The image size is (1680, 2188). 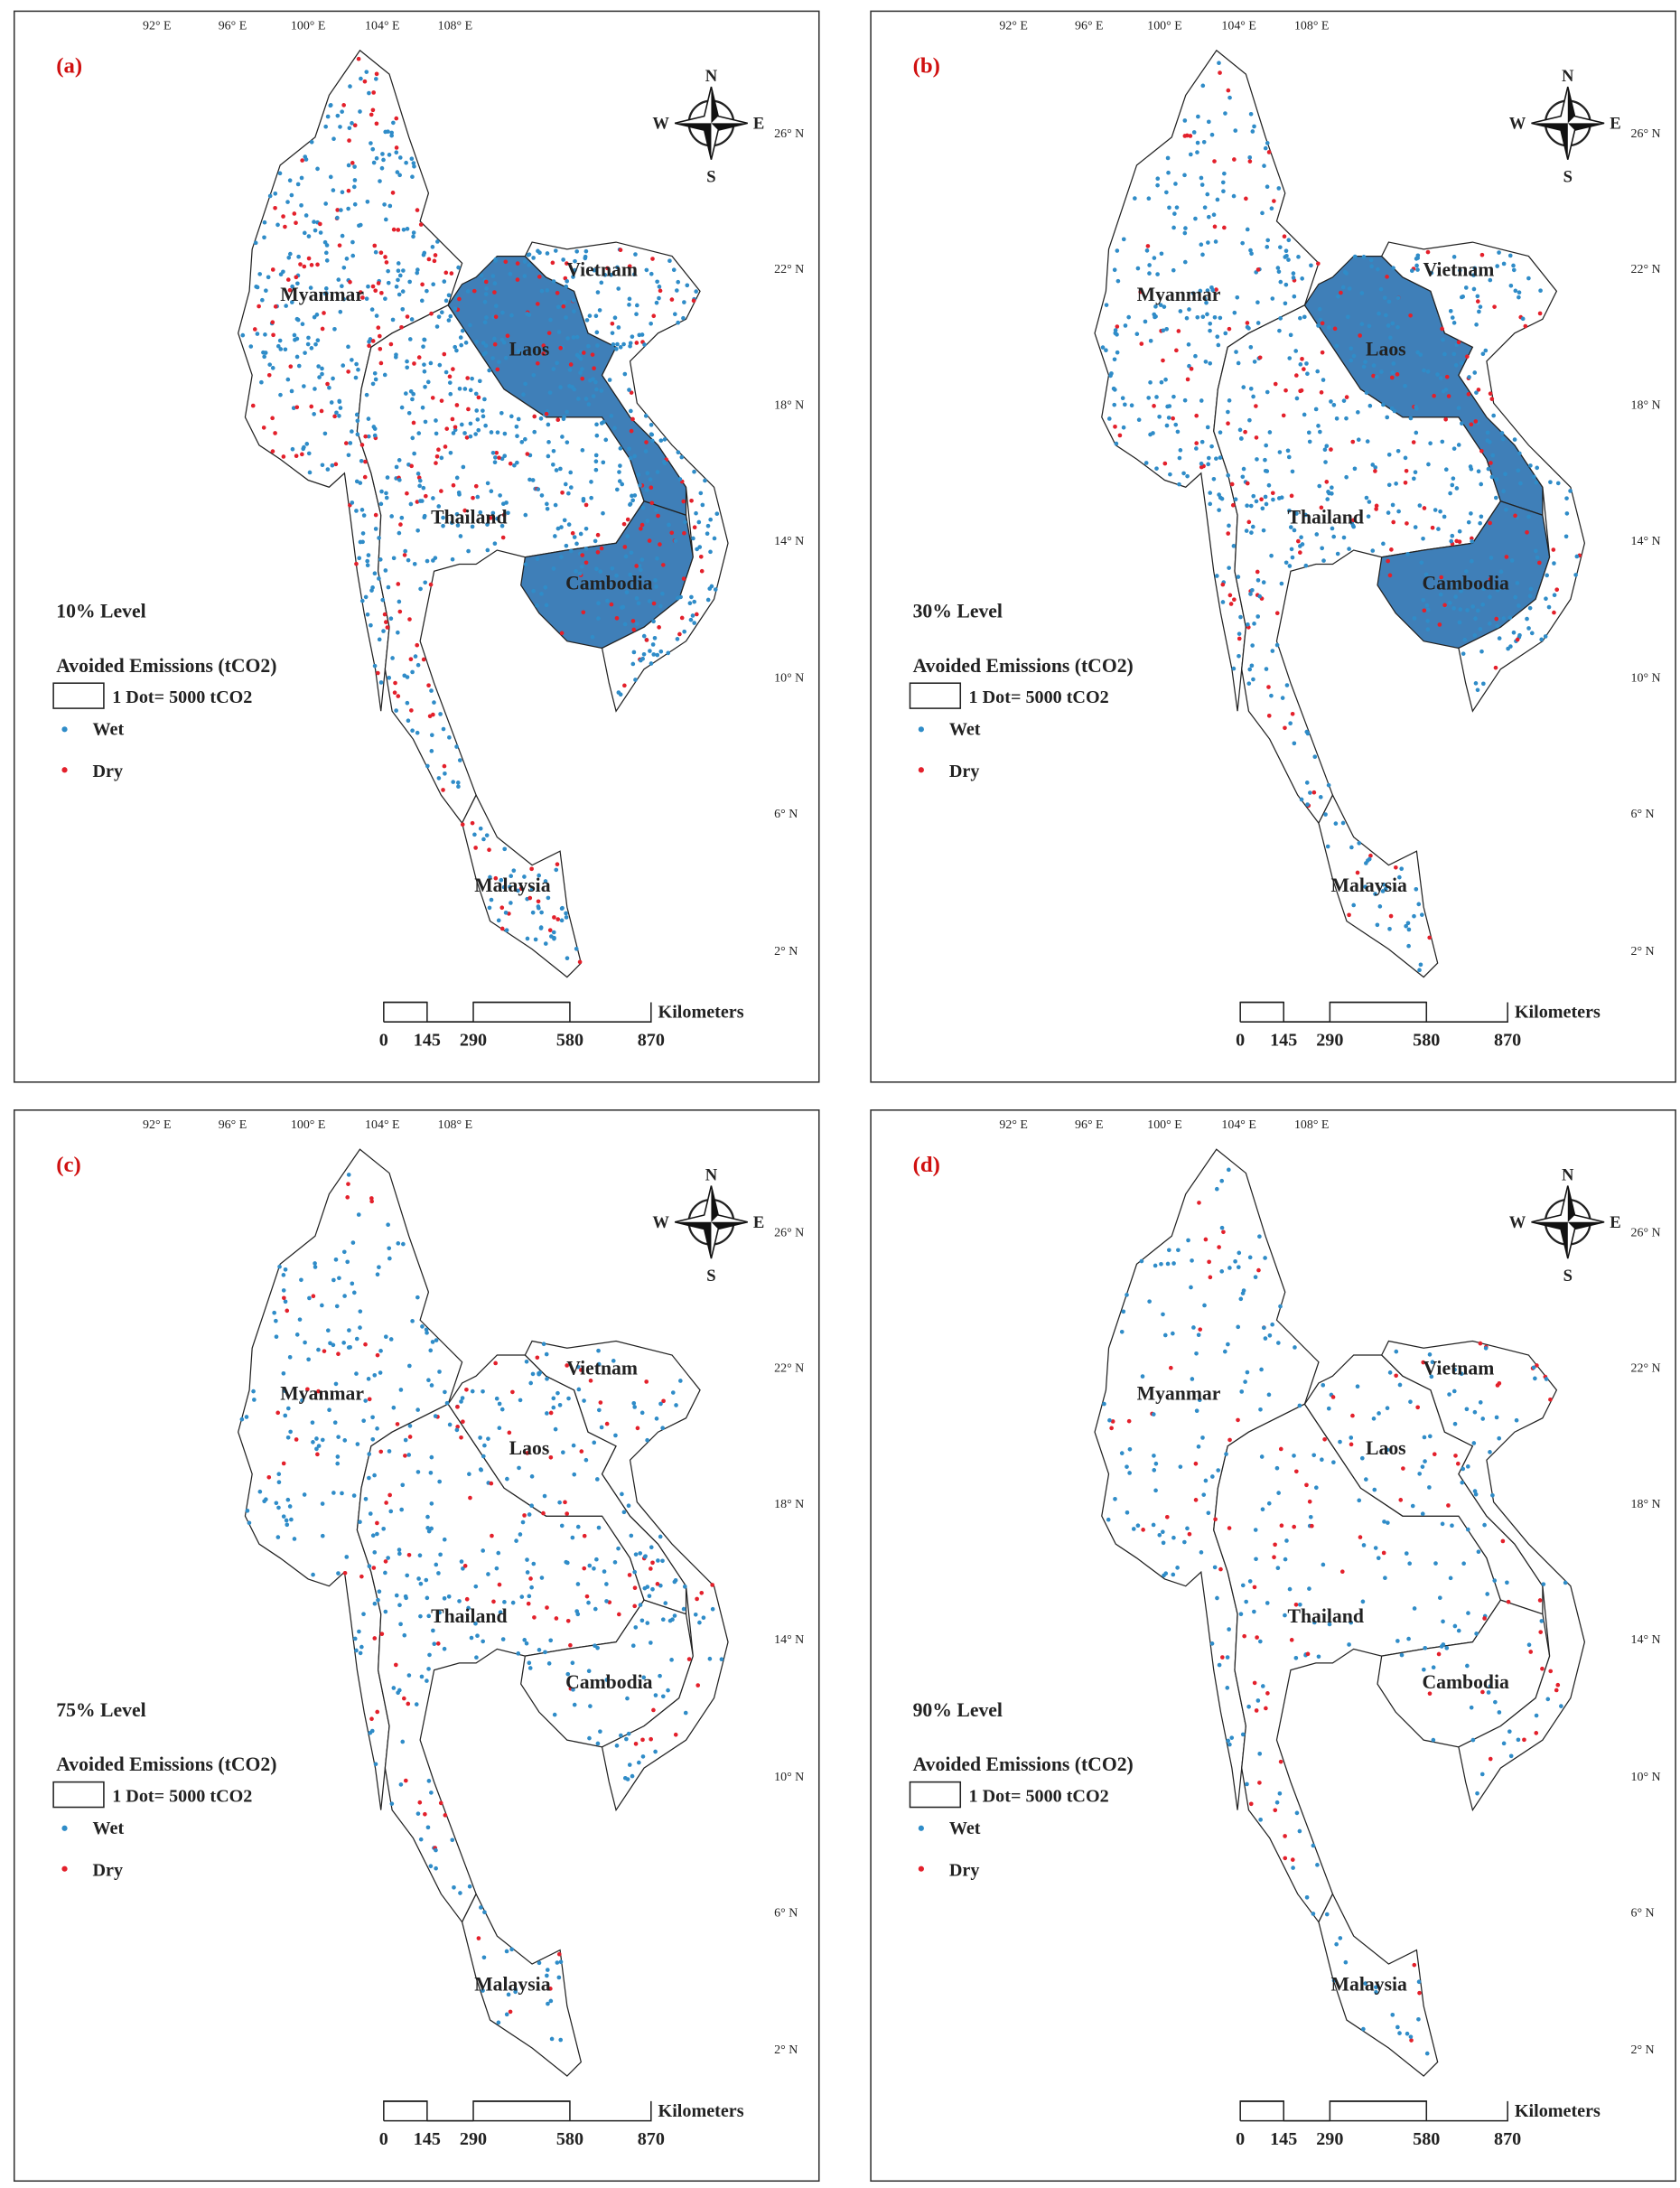 What do you see at coordinates (786, 951) in the screenshot?
I see `latitude-label: 2° N` at bounding box center [786, 951].